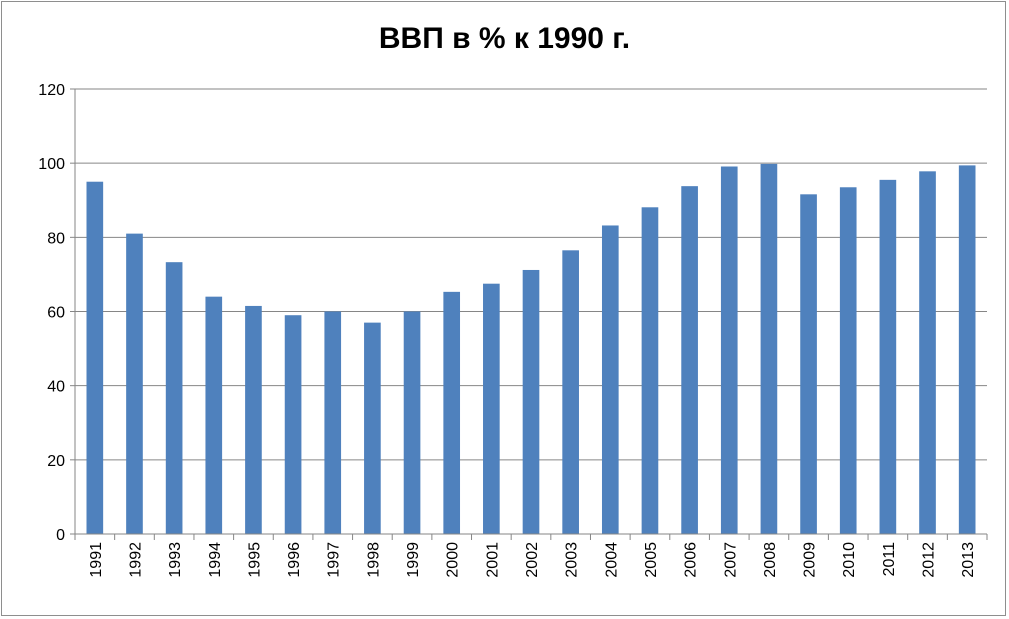  I want to click on x-tick-label: 1997, so click(334, 560).